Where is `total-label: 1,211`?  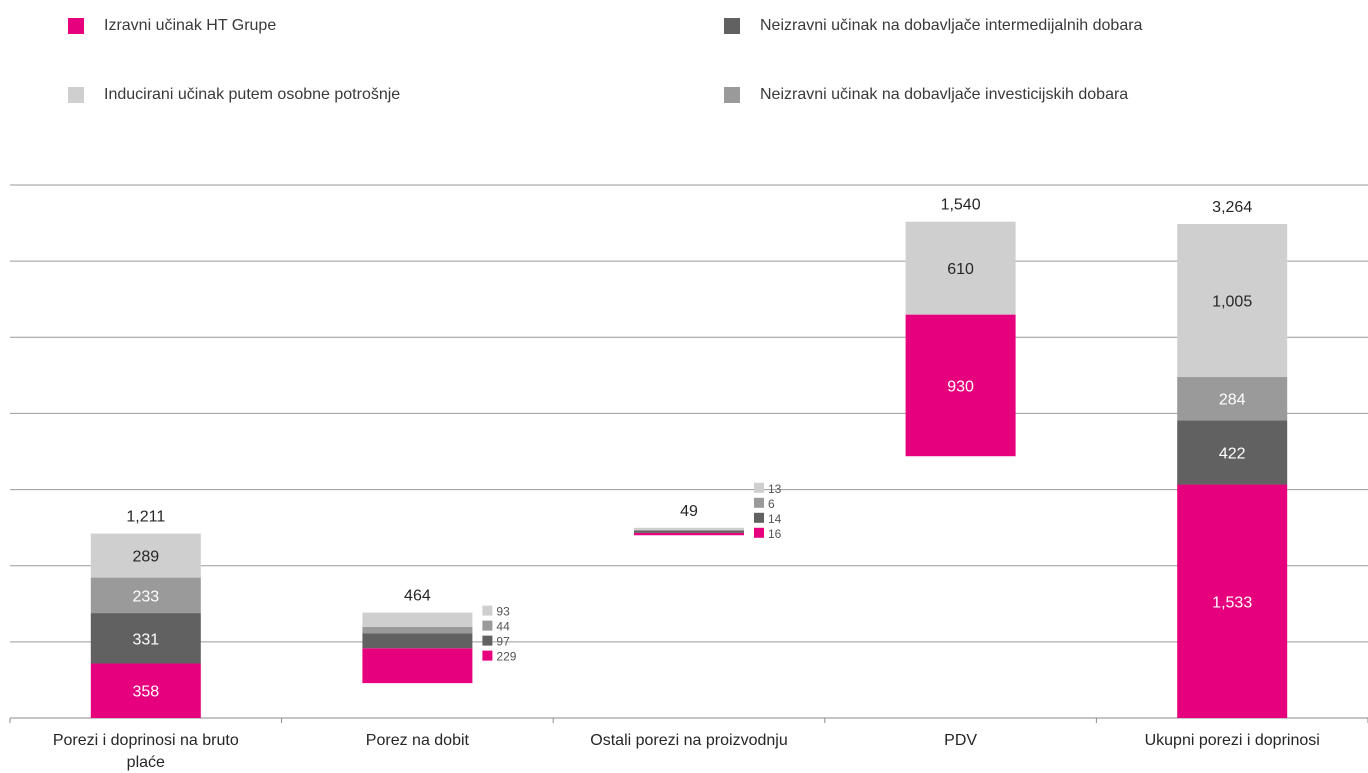 total-label: 1,211 is located at coordinates (145, 517).